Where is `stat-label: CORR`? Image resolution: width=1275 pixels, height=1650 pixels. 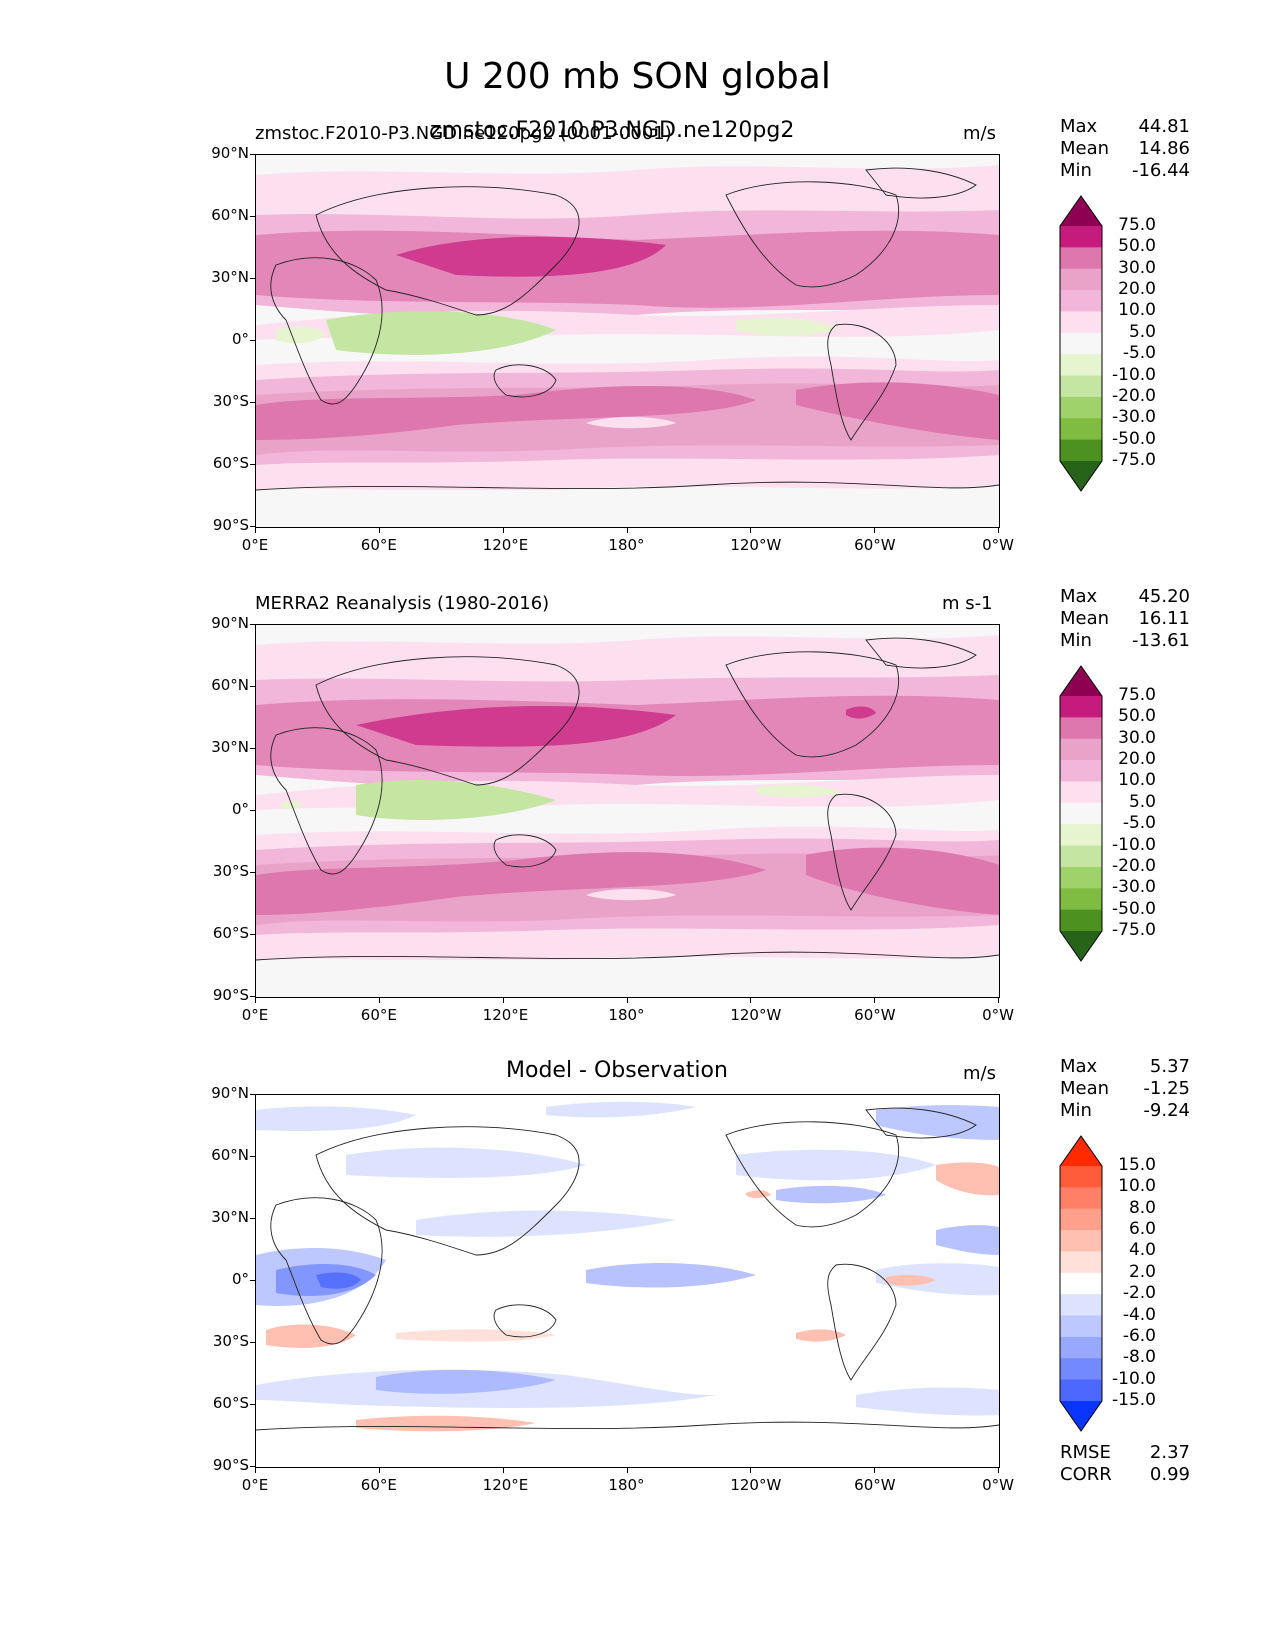 stat-label: CORR is located at coordinates (1086, 1474).